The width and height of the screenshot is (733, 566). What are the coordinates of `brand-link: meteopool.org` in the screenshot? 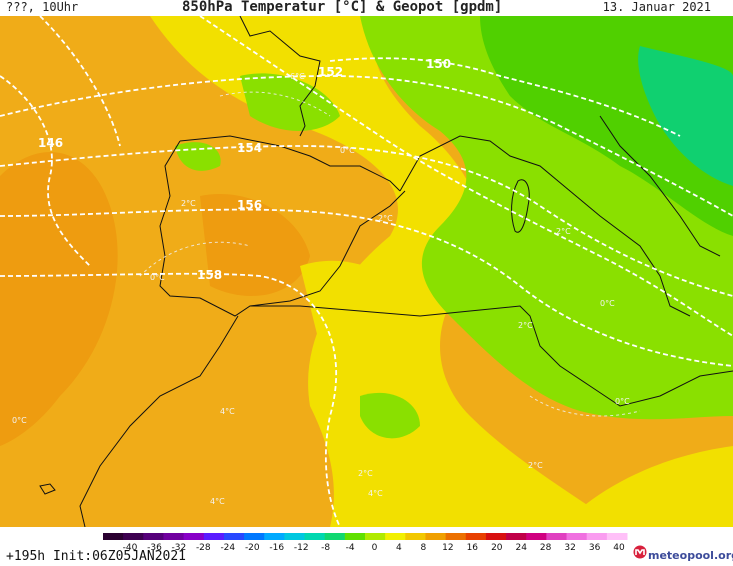 It's located at (690, 555).